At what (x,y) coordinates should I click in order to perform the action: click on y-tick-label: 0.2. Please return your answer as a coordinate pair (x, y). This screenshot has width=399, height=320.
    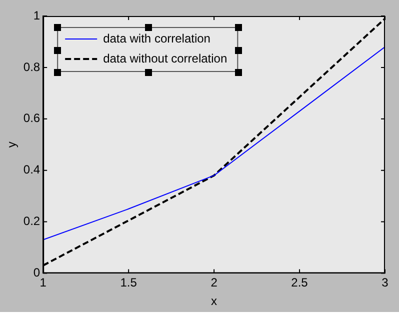
    Looking at the image, I should click on (31, 221).